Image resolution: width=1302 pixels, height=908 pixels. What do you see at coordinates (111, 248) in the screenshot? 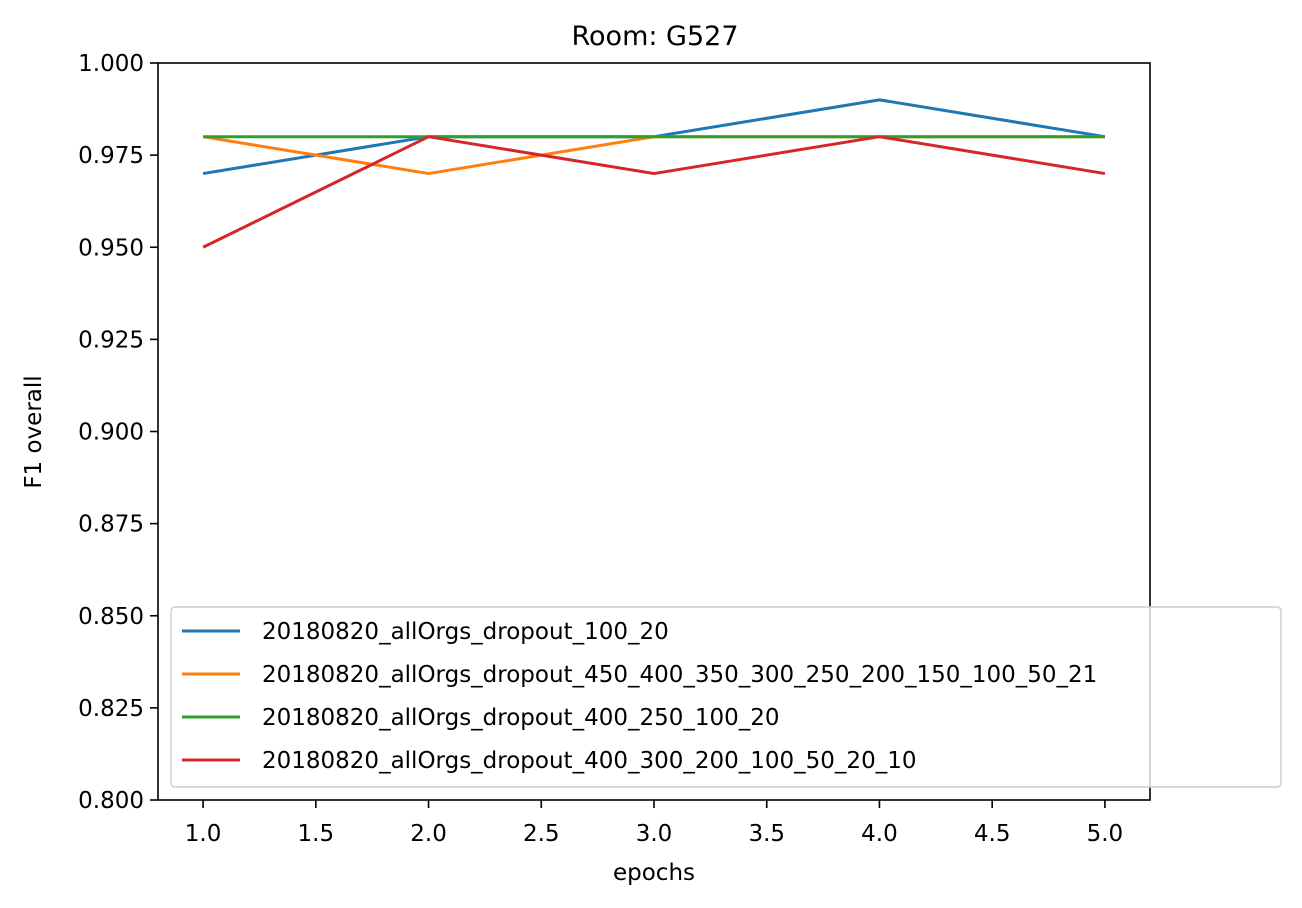
I see `y-tick-label: 0.950` at bounding box center [111, 248].